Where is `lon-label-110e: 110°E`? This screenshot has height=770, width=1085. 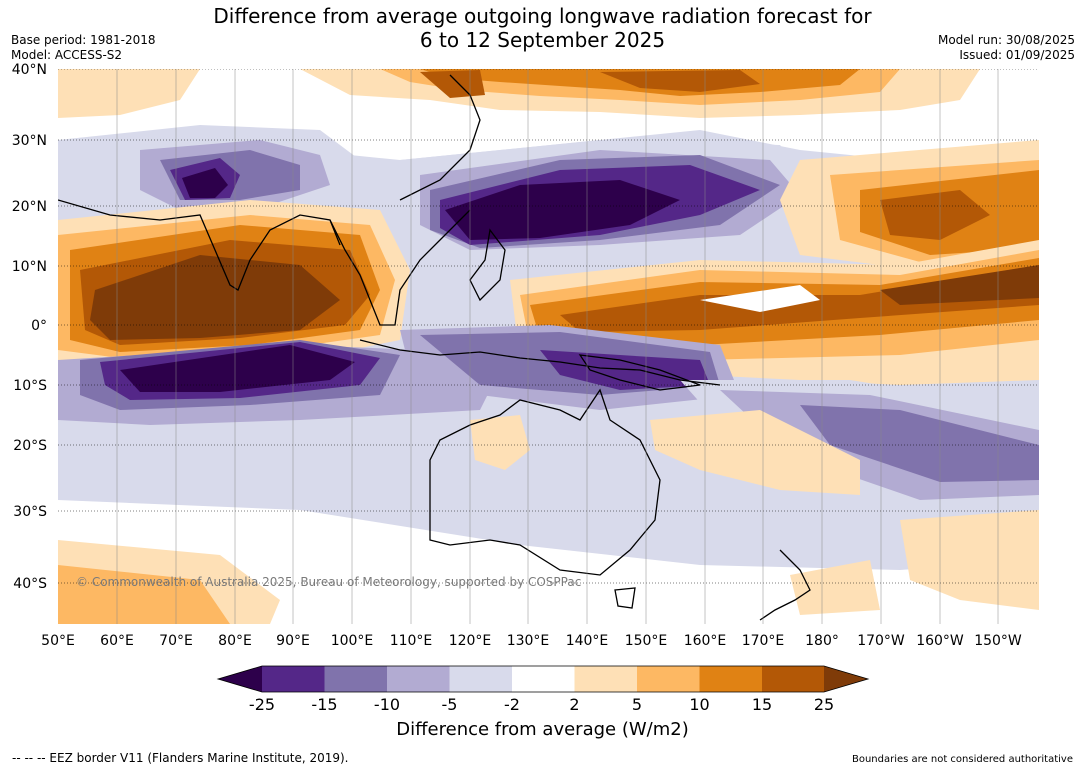
lon-label-110e: 110°E is located at coordinates (411, 641).